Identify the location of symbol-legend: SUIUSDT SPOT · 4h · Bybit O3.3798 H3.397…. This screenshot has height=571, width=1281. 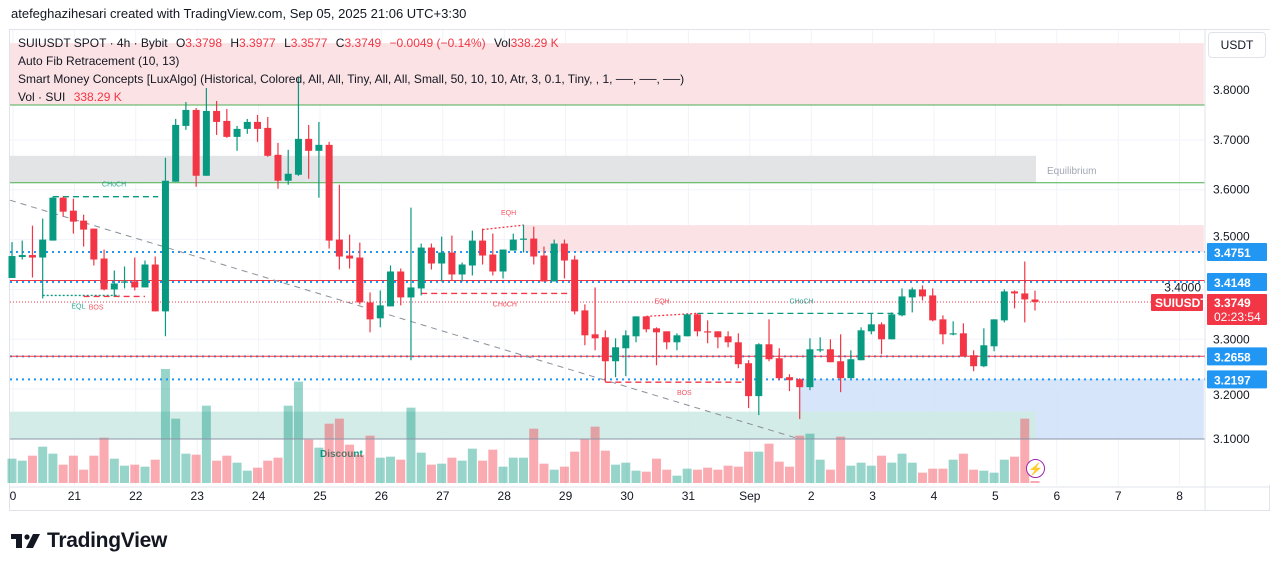
(351, 43).